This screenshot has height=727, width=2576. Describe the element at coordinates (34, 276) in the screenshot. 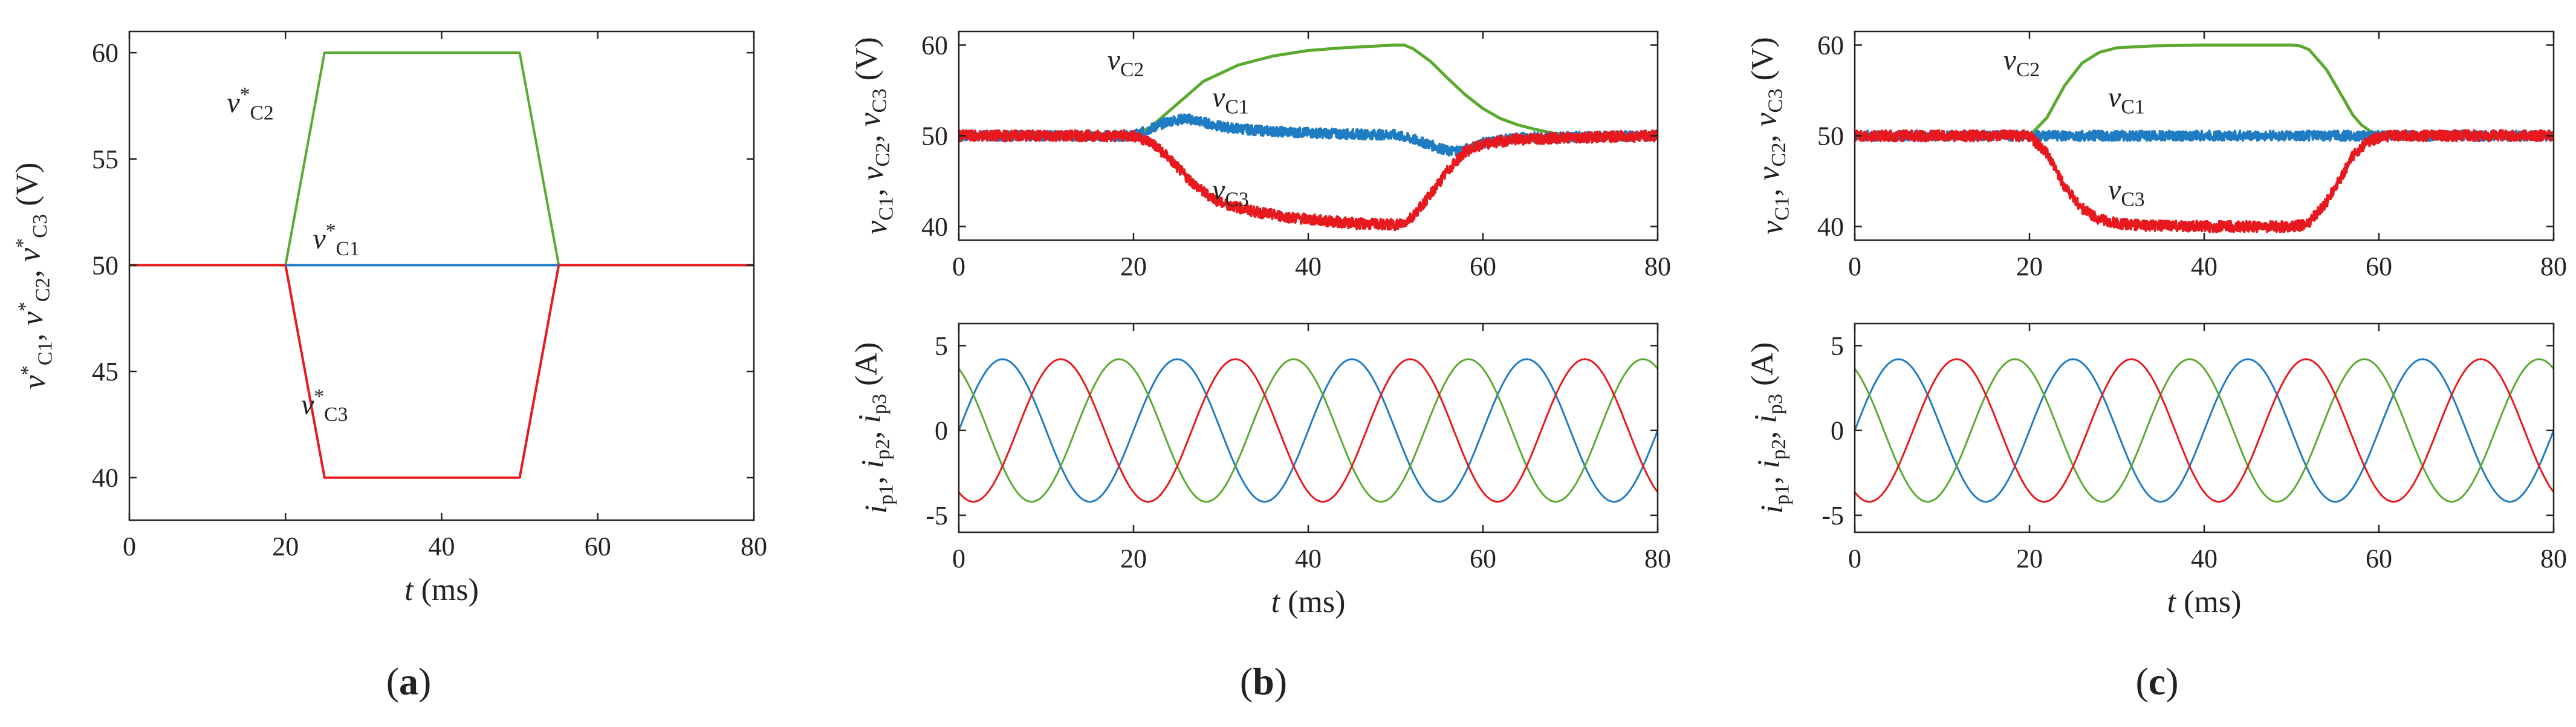

I see `y-axis-label: v*C1​, v*C2​, v*C3​ (V)` at that location.